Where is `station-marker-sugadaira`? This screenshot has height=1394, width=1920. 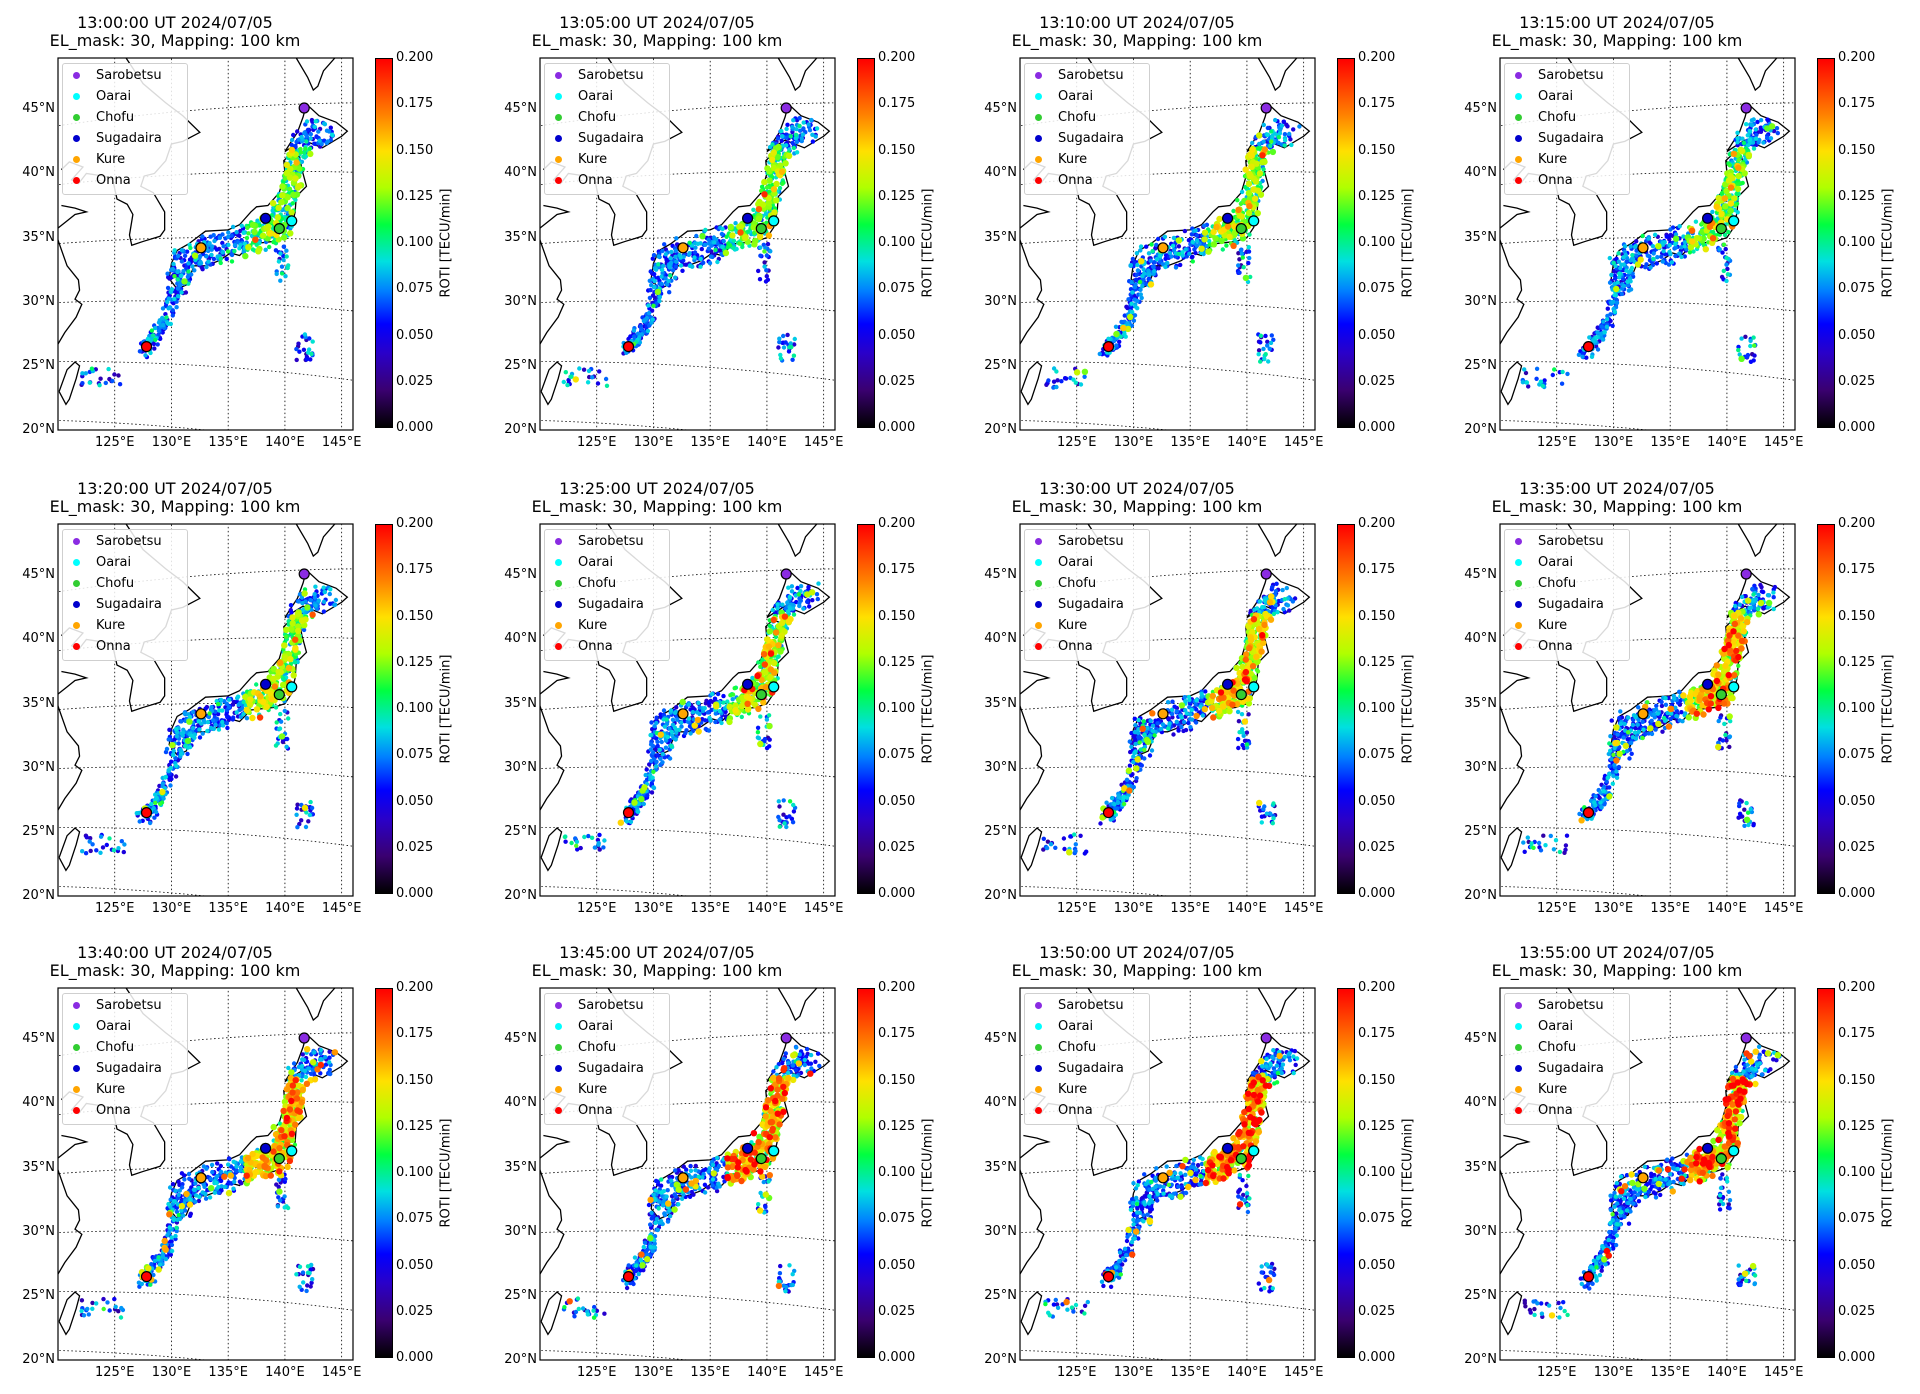
station-marker-sugadaira is located at coordinates (266, 218).